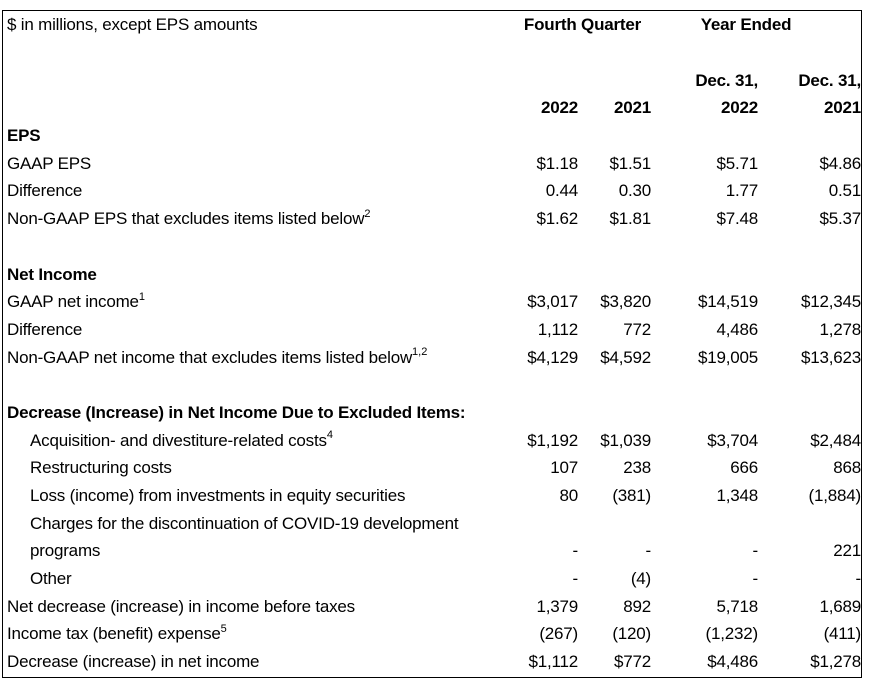 Image resolution: width=870 pixels, height=691 pixels. What do you see at coordinates (568, 496) in the screenshot?
I see `value-cell-fq-2022: 80` at bounding box center [568, 496].